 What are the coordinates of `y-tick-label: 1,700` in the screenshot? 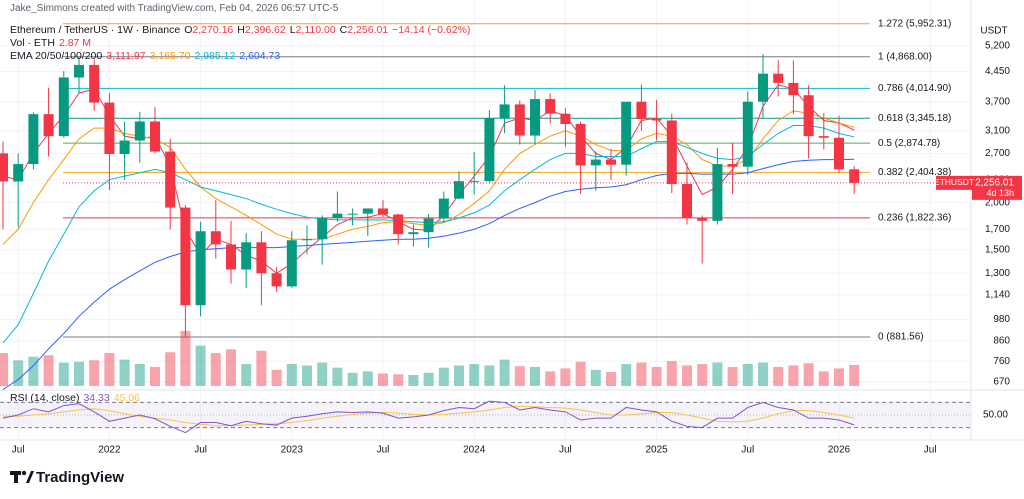 It's located at (997, 229).